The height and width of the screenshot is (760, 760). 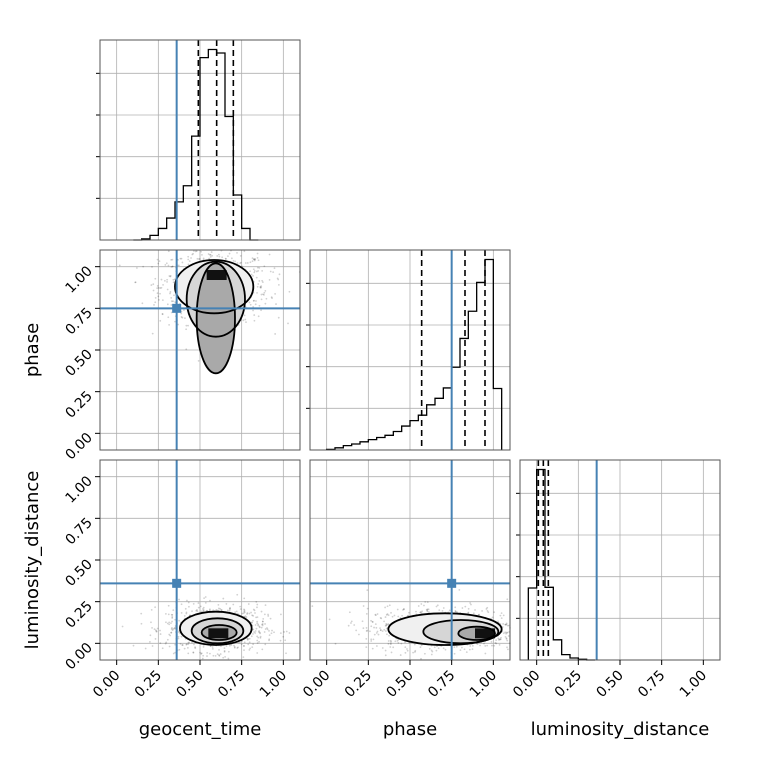 I want to click on x-tick-label: 0.50, so click(x=609, y=684).